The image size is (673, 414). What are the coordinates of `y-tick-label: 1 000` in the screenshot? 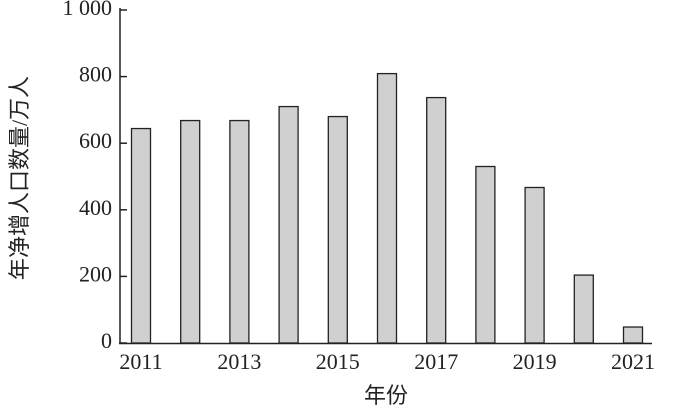 It's located at (88, 10).